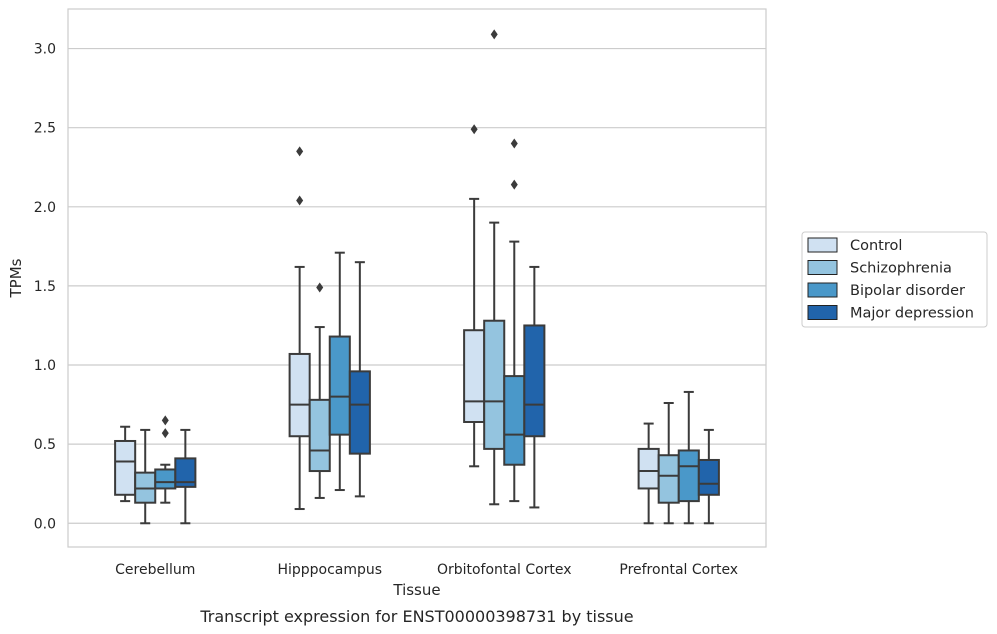 Image resolution: width=997 pixels, height=634 pixels. I want to click on y-tick-label: 3.0, so click(45, 50).